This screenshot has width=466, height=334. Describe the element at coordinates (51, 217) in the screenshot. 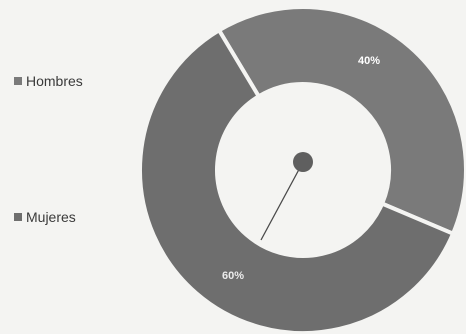

I see `legend-label-mujeres: Mujeres` at that location.